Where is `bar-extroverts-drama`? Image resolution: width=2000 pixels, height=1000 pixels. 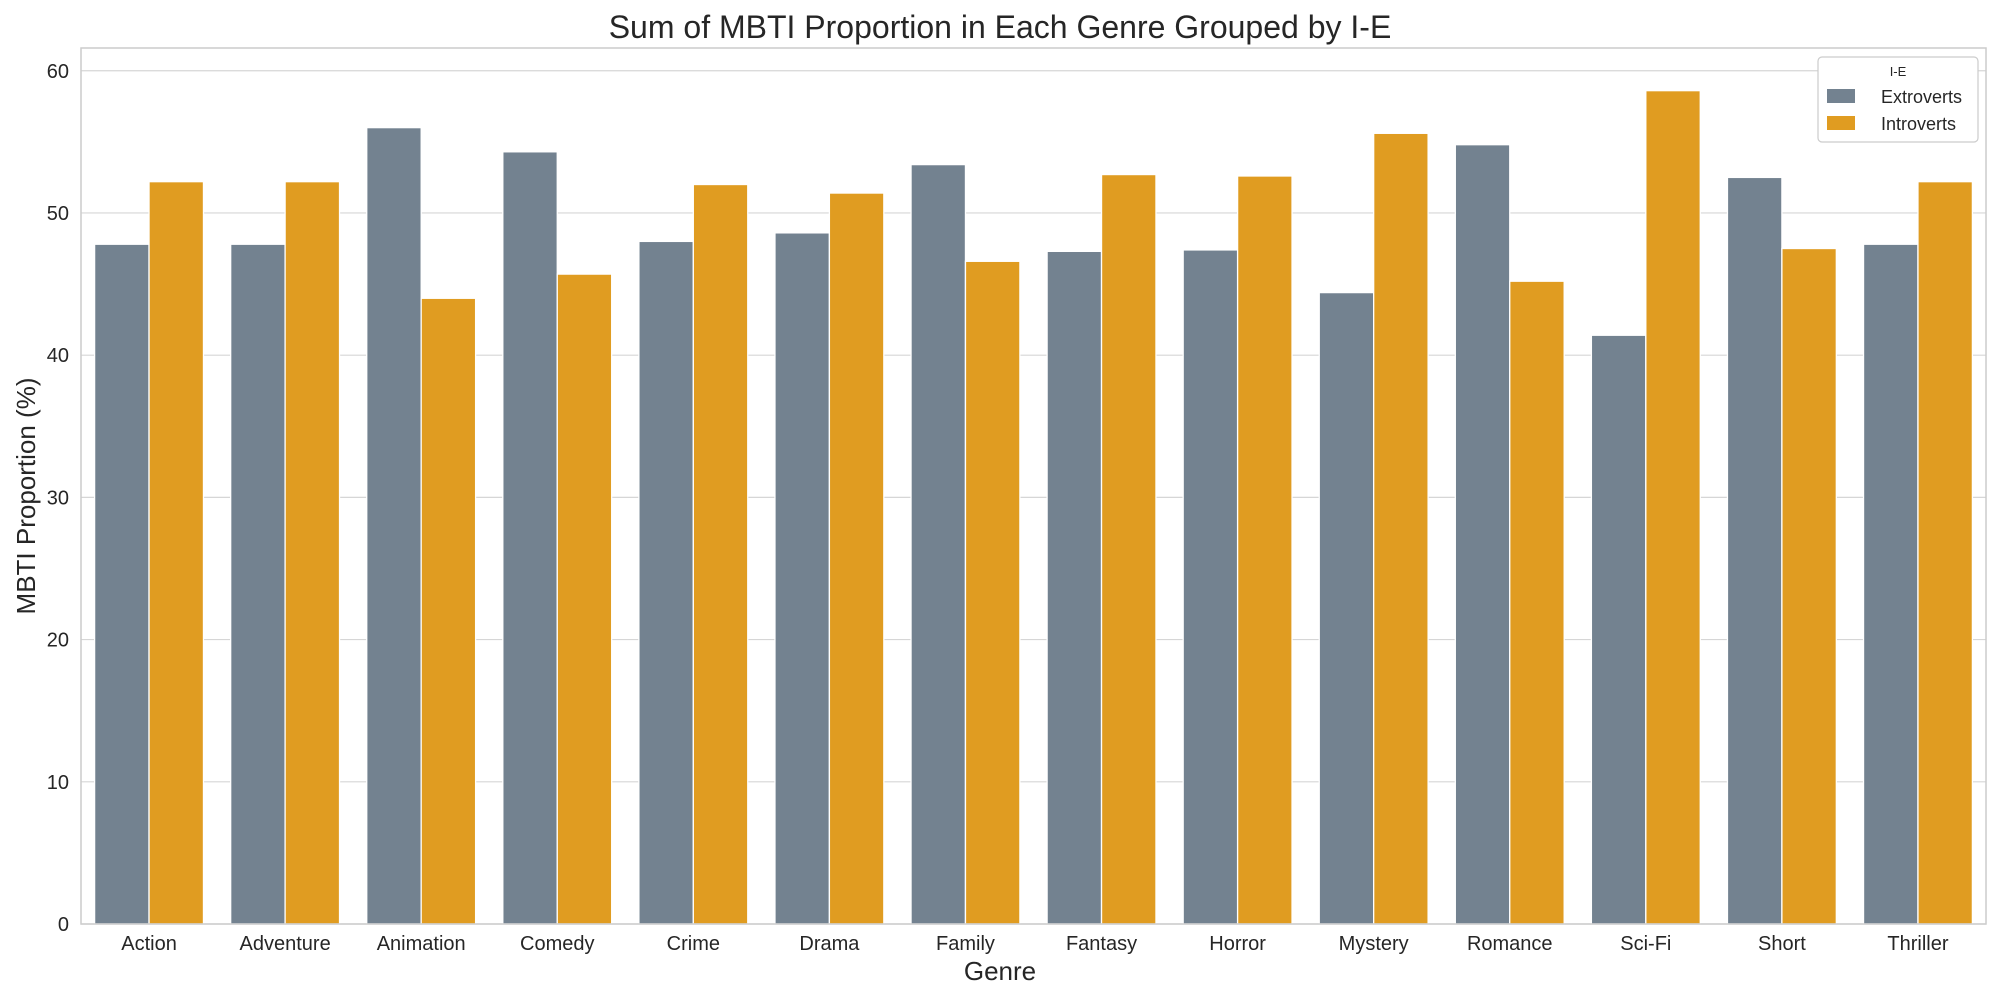 bar-extroverts-drama is located at coordinates (802, 578).